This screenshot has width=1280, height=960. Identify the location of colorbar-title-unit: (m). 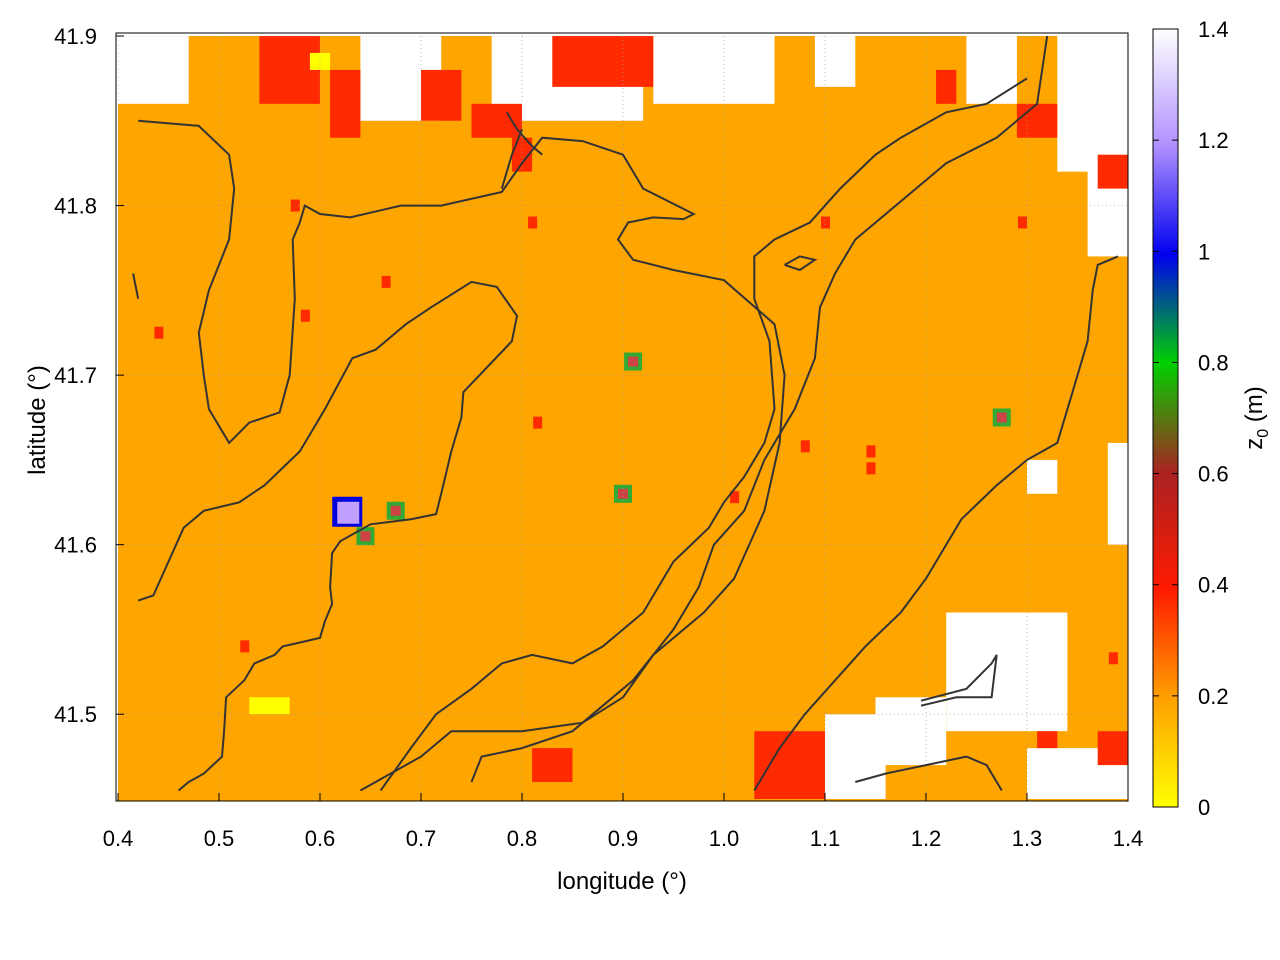
(1254, 407).